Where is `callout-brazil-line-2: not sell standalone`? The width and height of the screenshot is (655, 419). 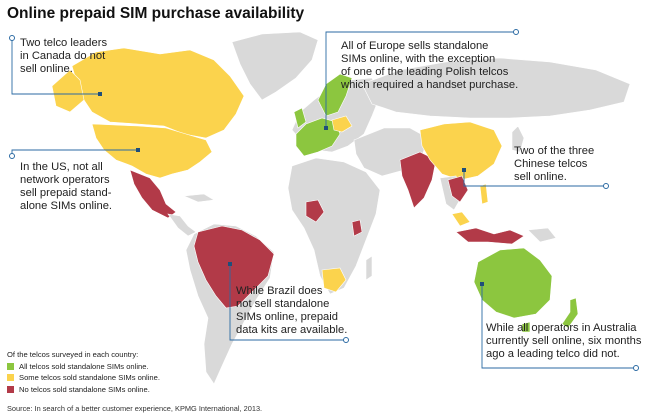
callout-brazil-line-2: not sell standalone is located at coordinates (283, 304).